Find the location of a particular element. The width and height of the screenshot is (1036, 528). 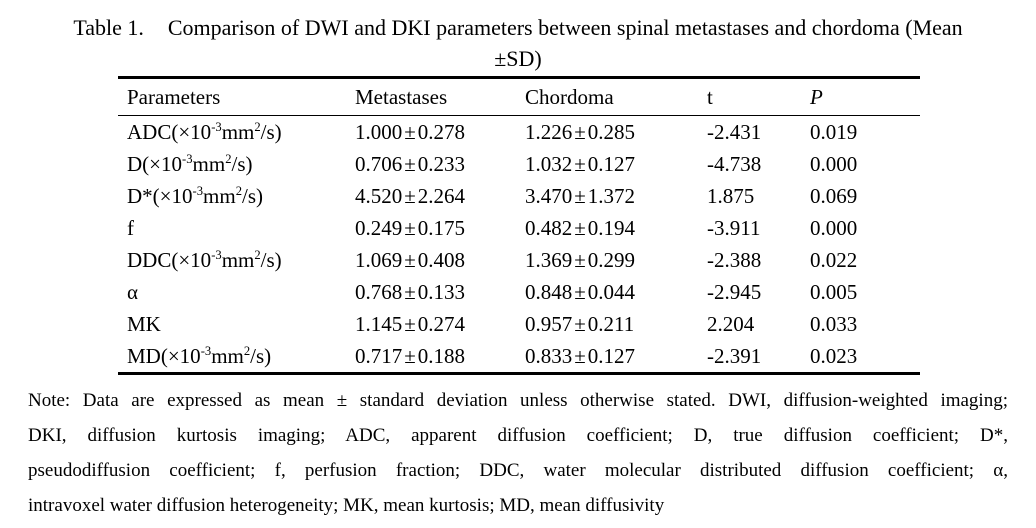

metastases-cell: 0.768±0.133 is located at coordinates (410, 291).